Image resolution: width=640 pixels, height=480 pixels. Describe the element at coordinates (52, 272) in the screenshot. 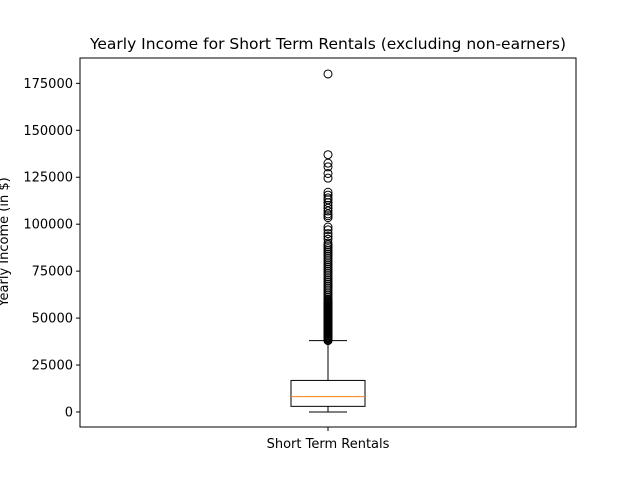

I see `y-tick-label: 75000` at that location.